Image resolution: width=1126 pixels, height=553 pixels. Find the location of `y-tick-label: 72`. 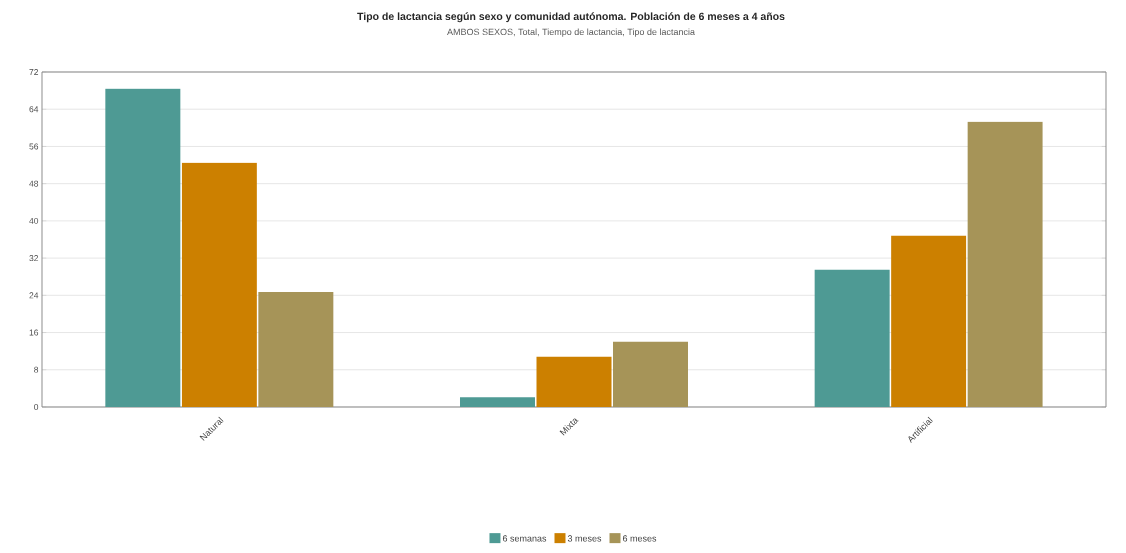

y-tick-label: 72 is located at coordinates (34, 72).